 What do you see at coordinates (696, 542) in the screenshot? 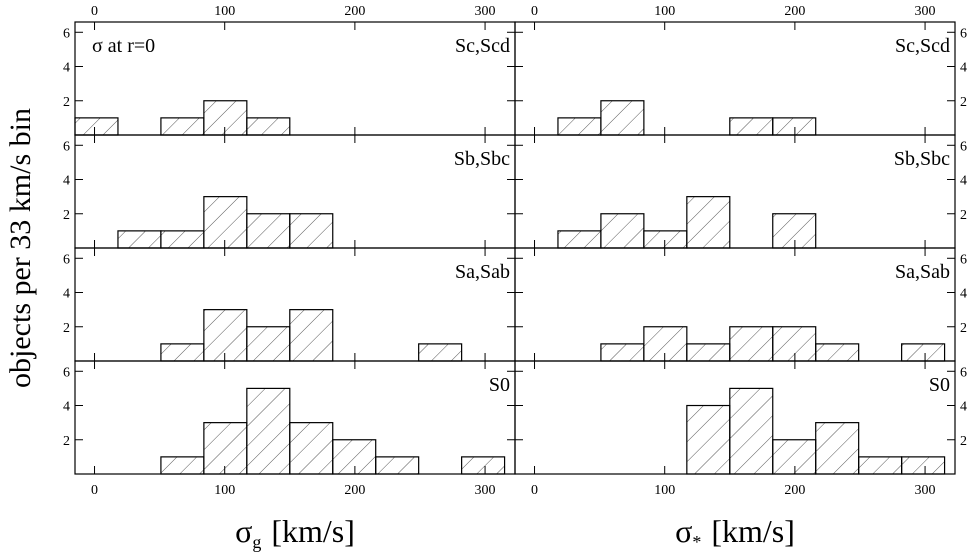
I see `x-label-subscript: *` at bounding box center [696, 542].